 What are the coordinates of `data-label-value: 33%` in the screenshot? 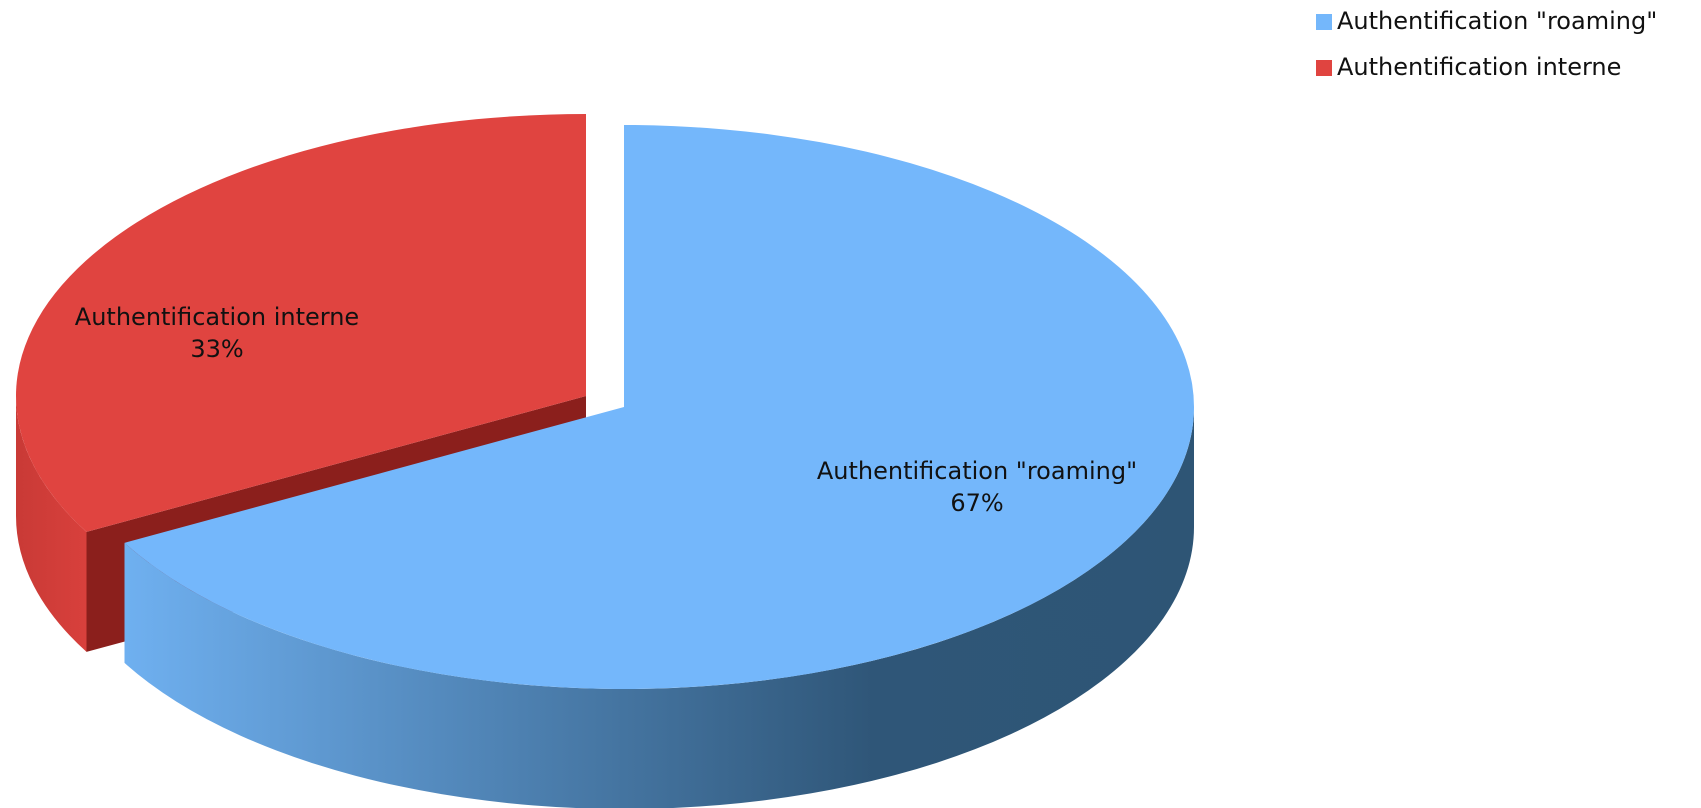 It's located at (216, 349).